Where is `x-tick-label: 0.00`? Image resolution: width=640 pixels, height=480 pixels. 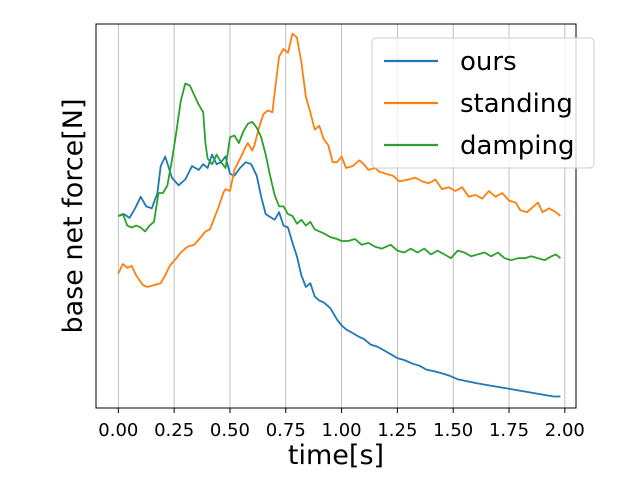
x-tick-label: 0.00 is located at coordinates (118, 430).